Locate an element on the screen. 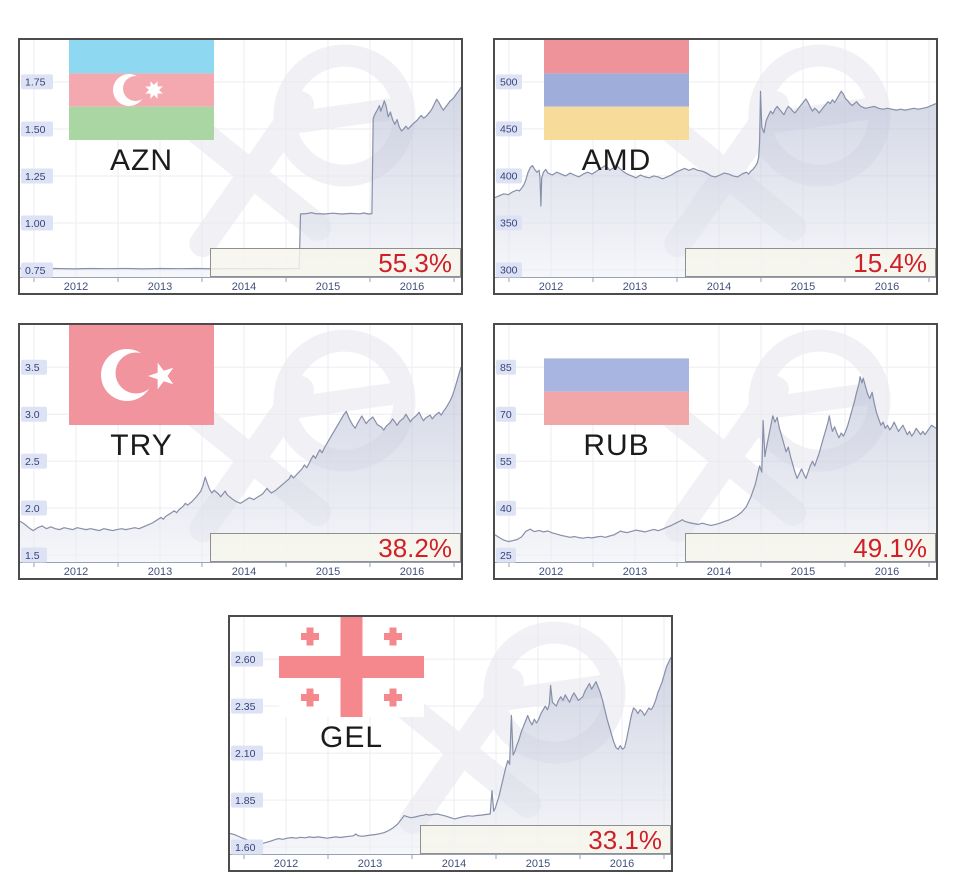 The image size is (960, 888). turkey-flag-icon is located at coordinates (141, 375).